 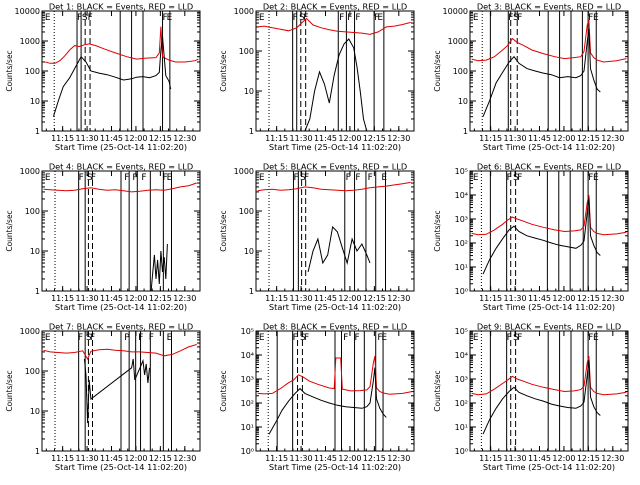 I want to click on panel-title: Det 5: BLACK = Events, RED = LLD, so click(x=335, y=167).